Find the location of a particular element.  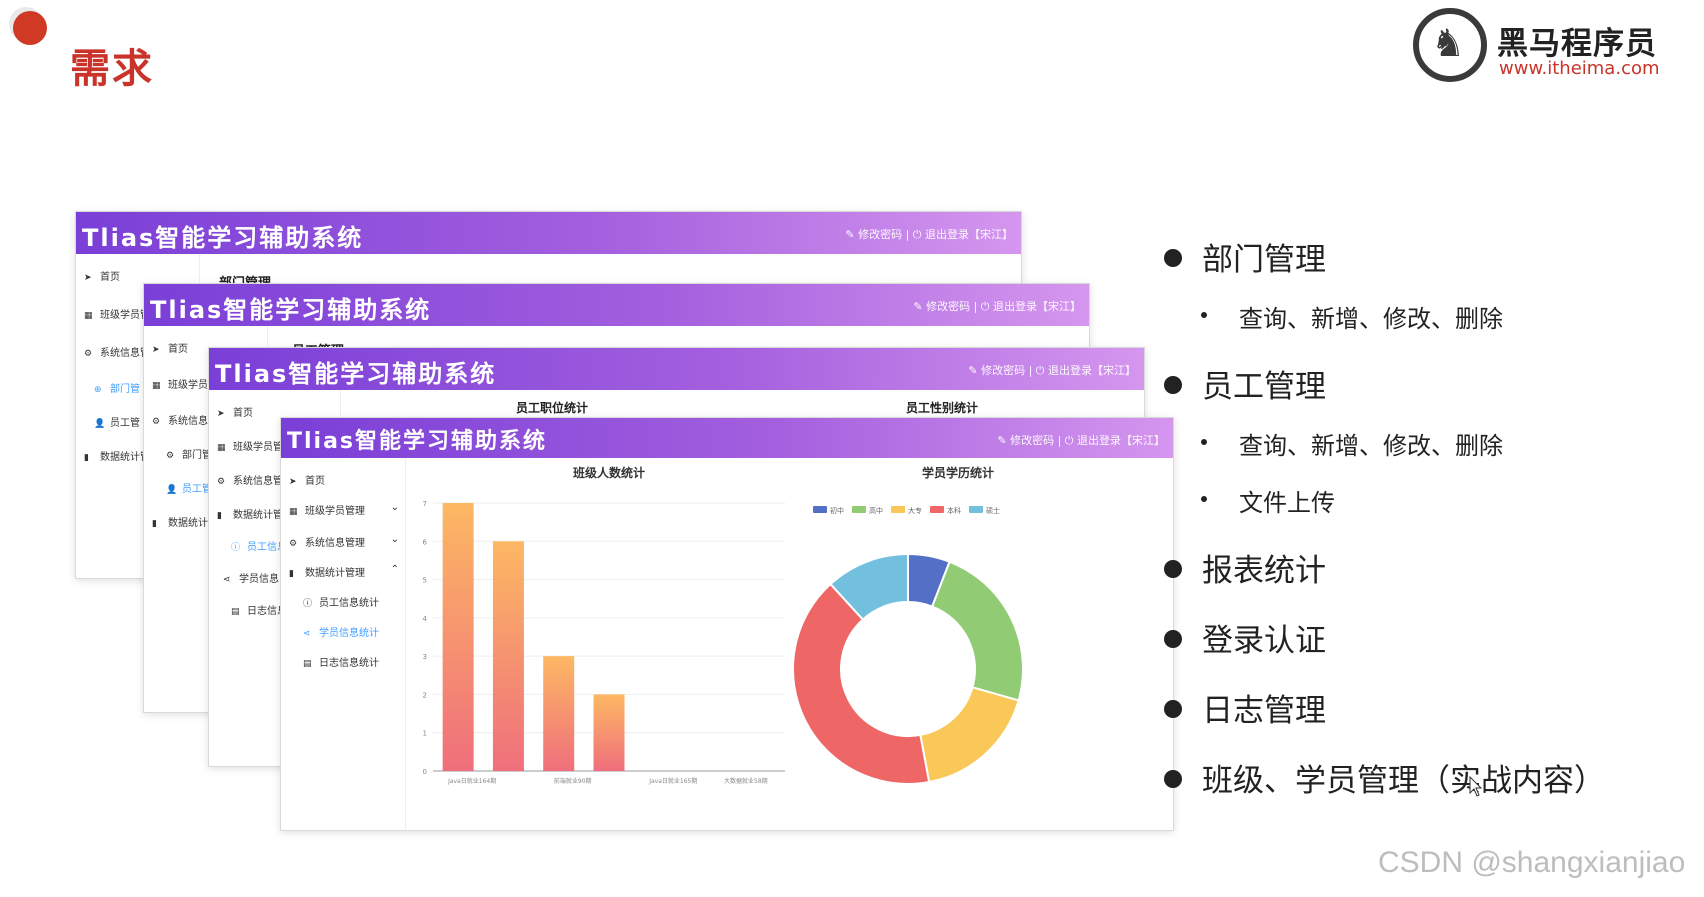

bullet-login-auth: 登录认证 is located at coordinates (1245, 637).